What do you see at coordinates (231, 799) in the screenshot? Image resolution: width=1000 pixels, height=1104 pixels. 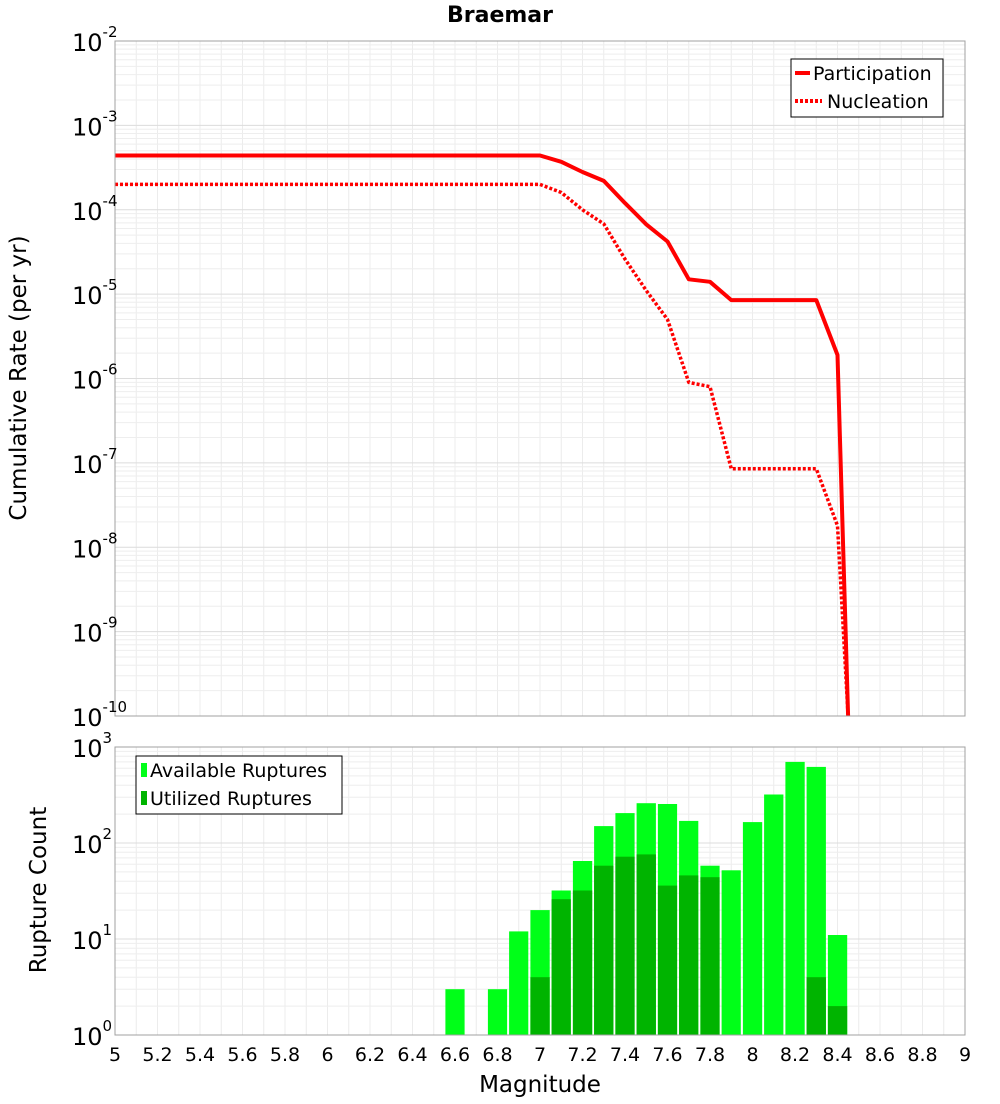 I see `legend-label-utilized-ruptures: Utilized Ruptures` at bounding box center [231, 799].